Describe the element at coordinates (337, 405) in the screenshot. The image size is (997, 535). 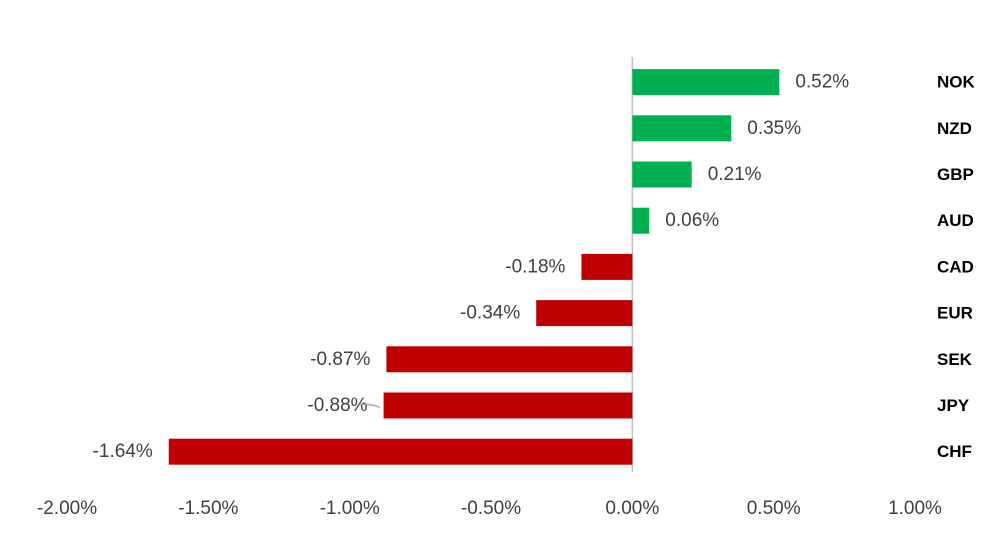
I see `value-label-jpy: -0.88%` at that location.